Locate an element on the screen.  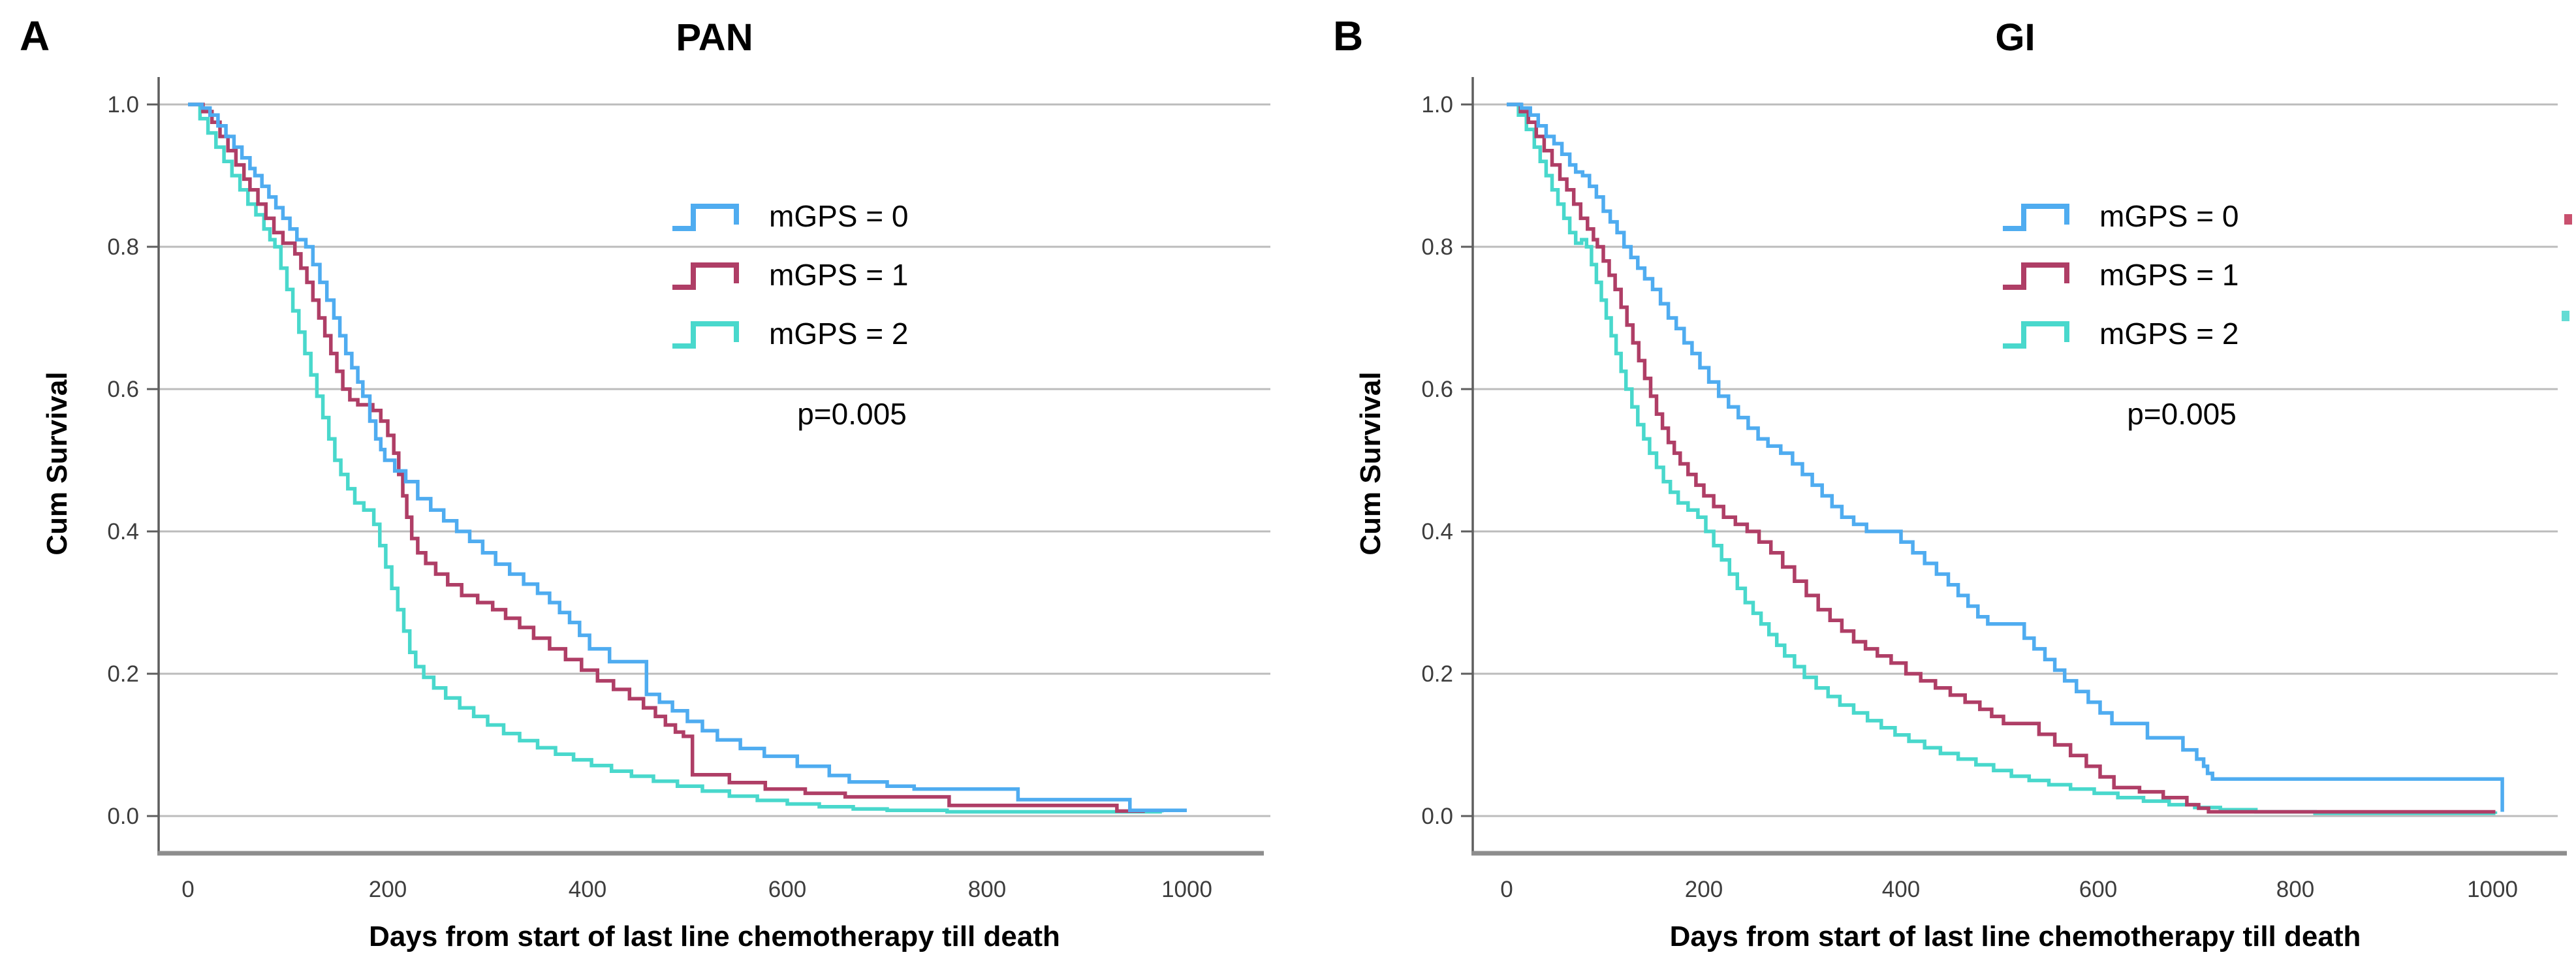
legend-b: mGPS = 0 mGPS = 1 mGPS = 2 is located at coordinates (2119, 275).